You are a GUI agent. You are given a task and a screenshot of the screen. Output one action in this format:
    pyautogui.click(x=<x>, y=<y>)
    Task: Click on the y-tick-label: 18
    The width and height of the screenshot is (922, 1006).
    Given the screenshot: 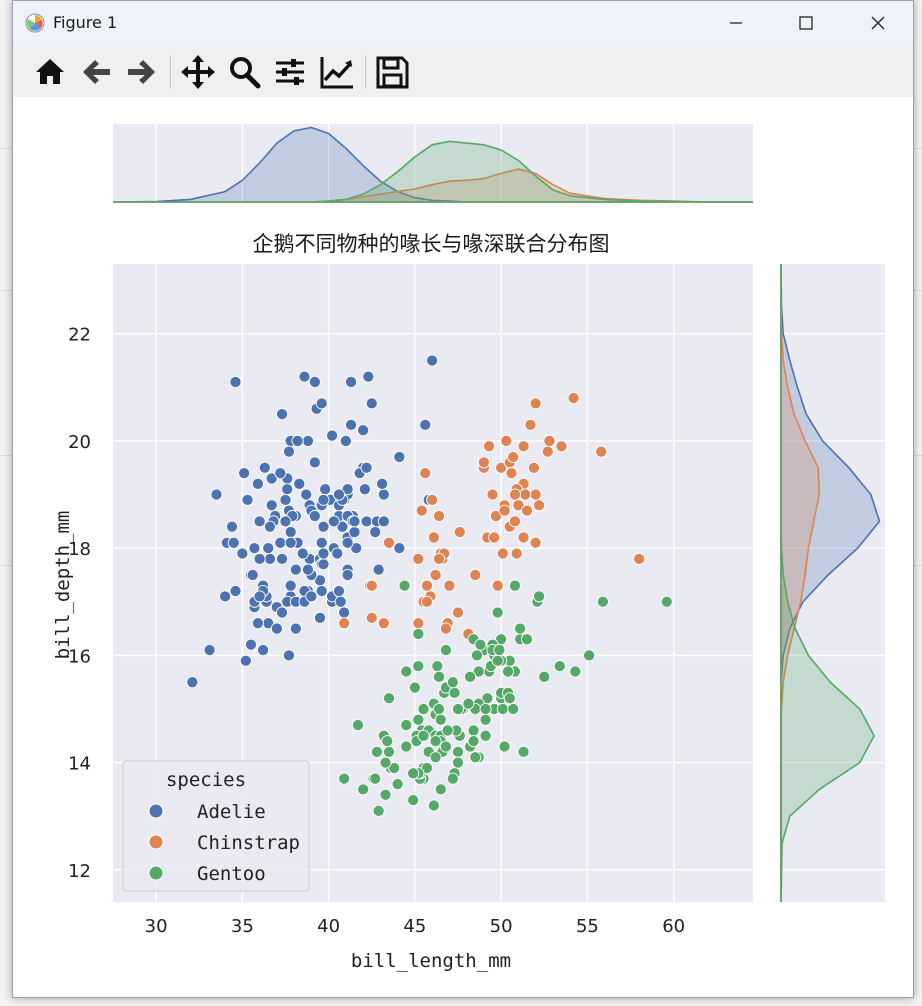 What is the action you would take?
    pyautogui.click(x=79, y=549)
    